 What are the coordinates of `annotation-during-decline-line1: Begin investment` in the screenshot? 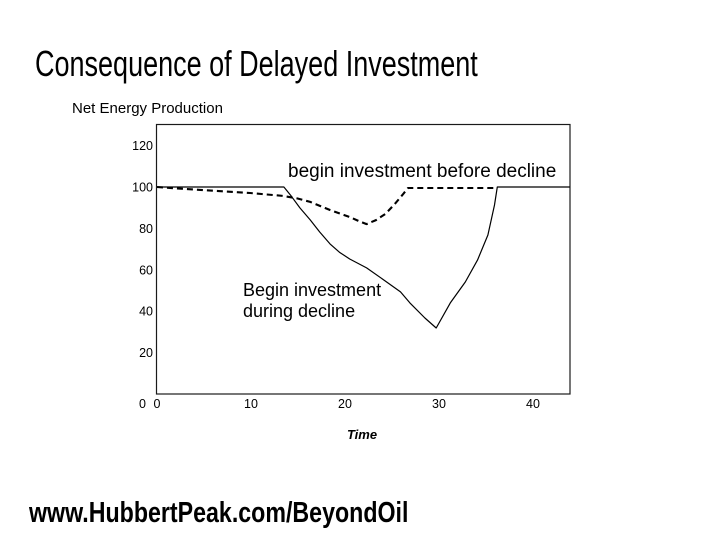 It's located at (312, 290).